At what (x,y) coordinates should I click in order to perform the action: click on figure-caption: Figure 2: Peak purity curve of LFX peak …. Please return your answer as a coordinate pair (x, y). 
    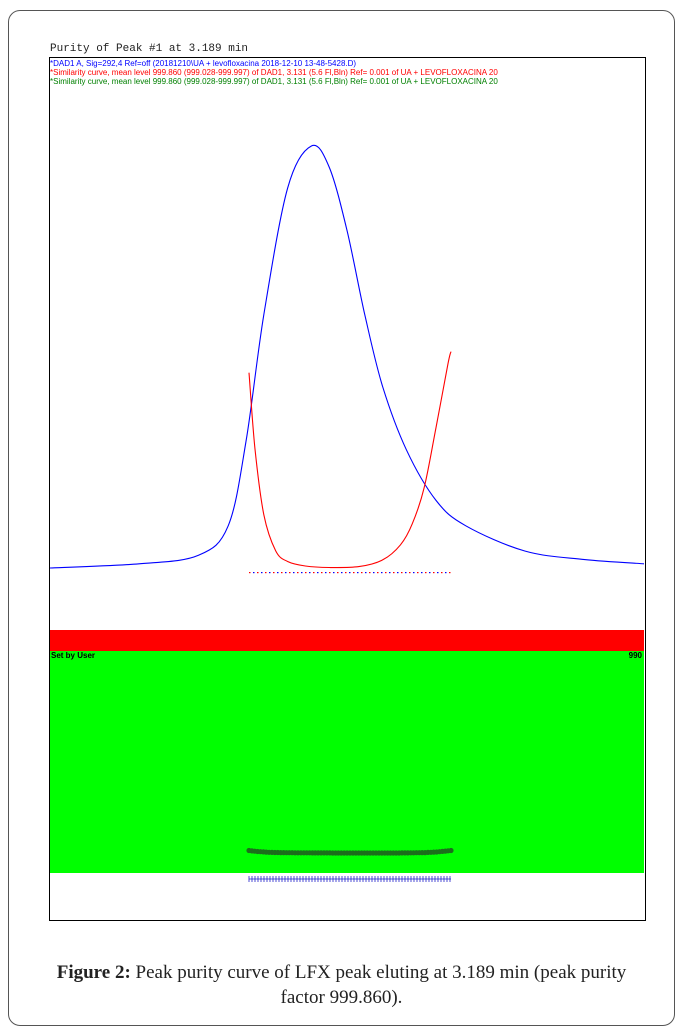
    Looking at the image, I should click on (341, 985).